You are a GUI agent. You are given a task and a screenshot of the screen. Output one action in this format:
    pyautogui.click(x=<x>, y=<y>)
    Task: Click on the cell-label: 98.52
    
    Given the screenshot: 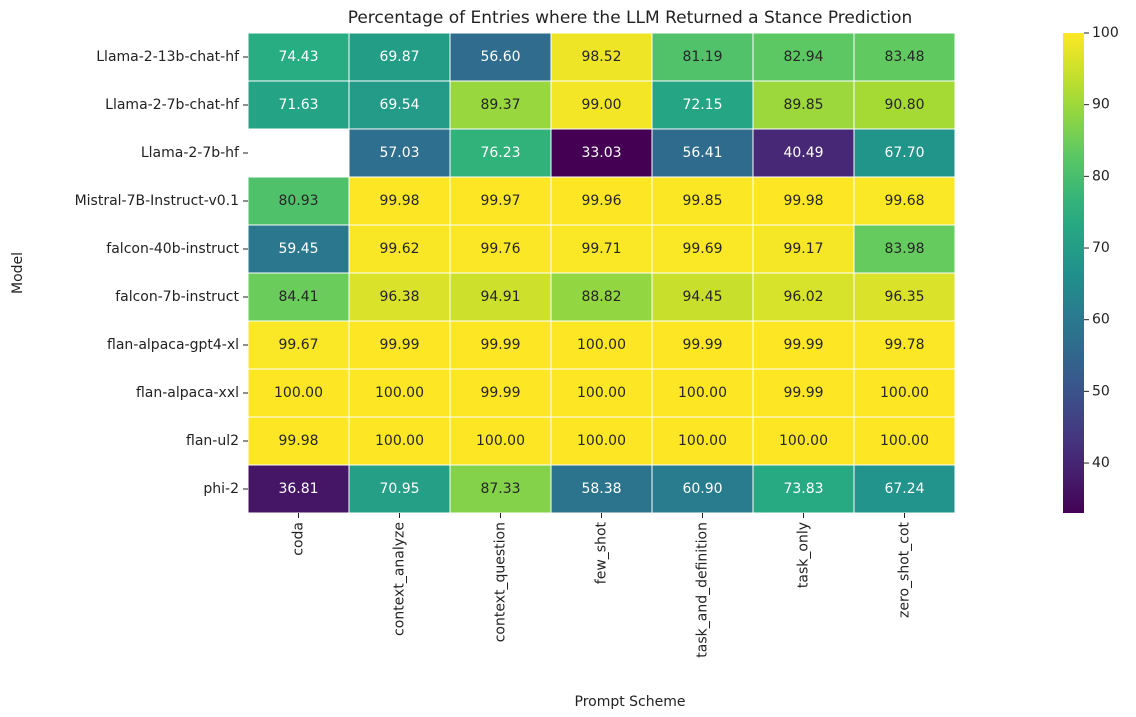 What is the action you would take?
    pyautogui.click(x=601, y=57)
    